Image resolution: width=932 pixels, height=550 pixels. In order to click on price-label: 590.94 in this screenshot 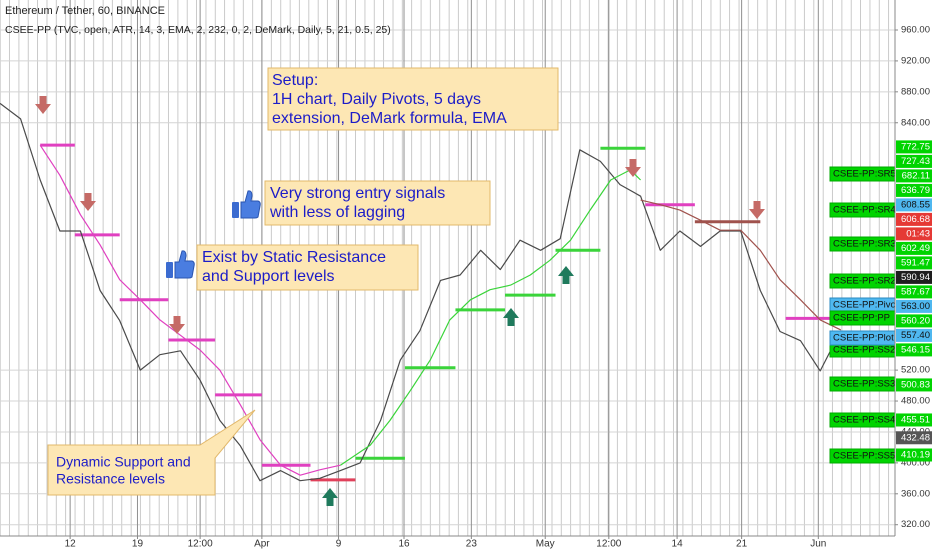, I will do `click(915, 277)`.